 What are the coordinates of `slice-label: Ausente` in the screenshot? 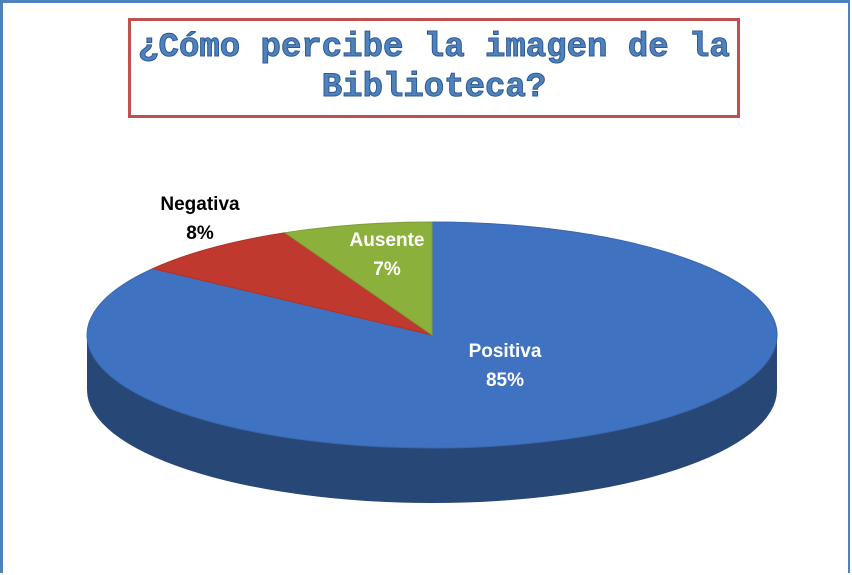 It's located at (387, 240).